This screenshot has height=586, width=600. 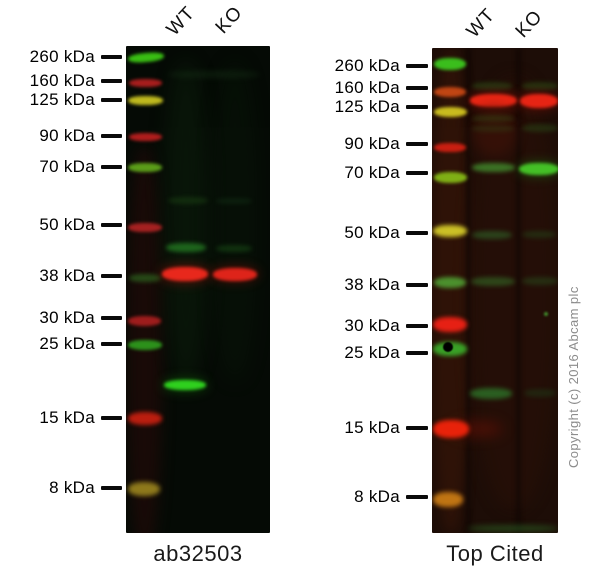 I want to click on panel-caption-top-cited: Top Cited, so click(x=495, y=553).